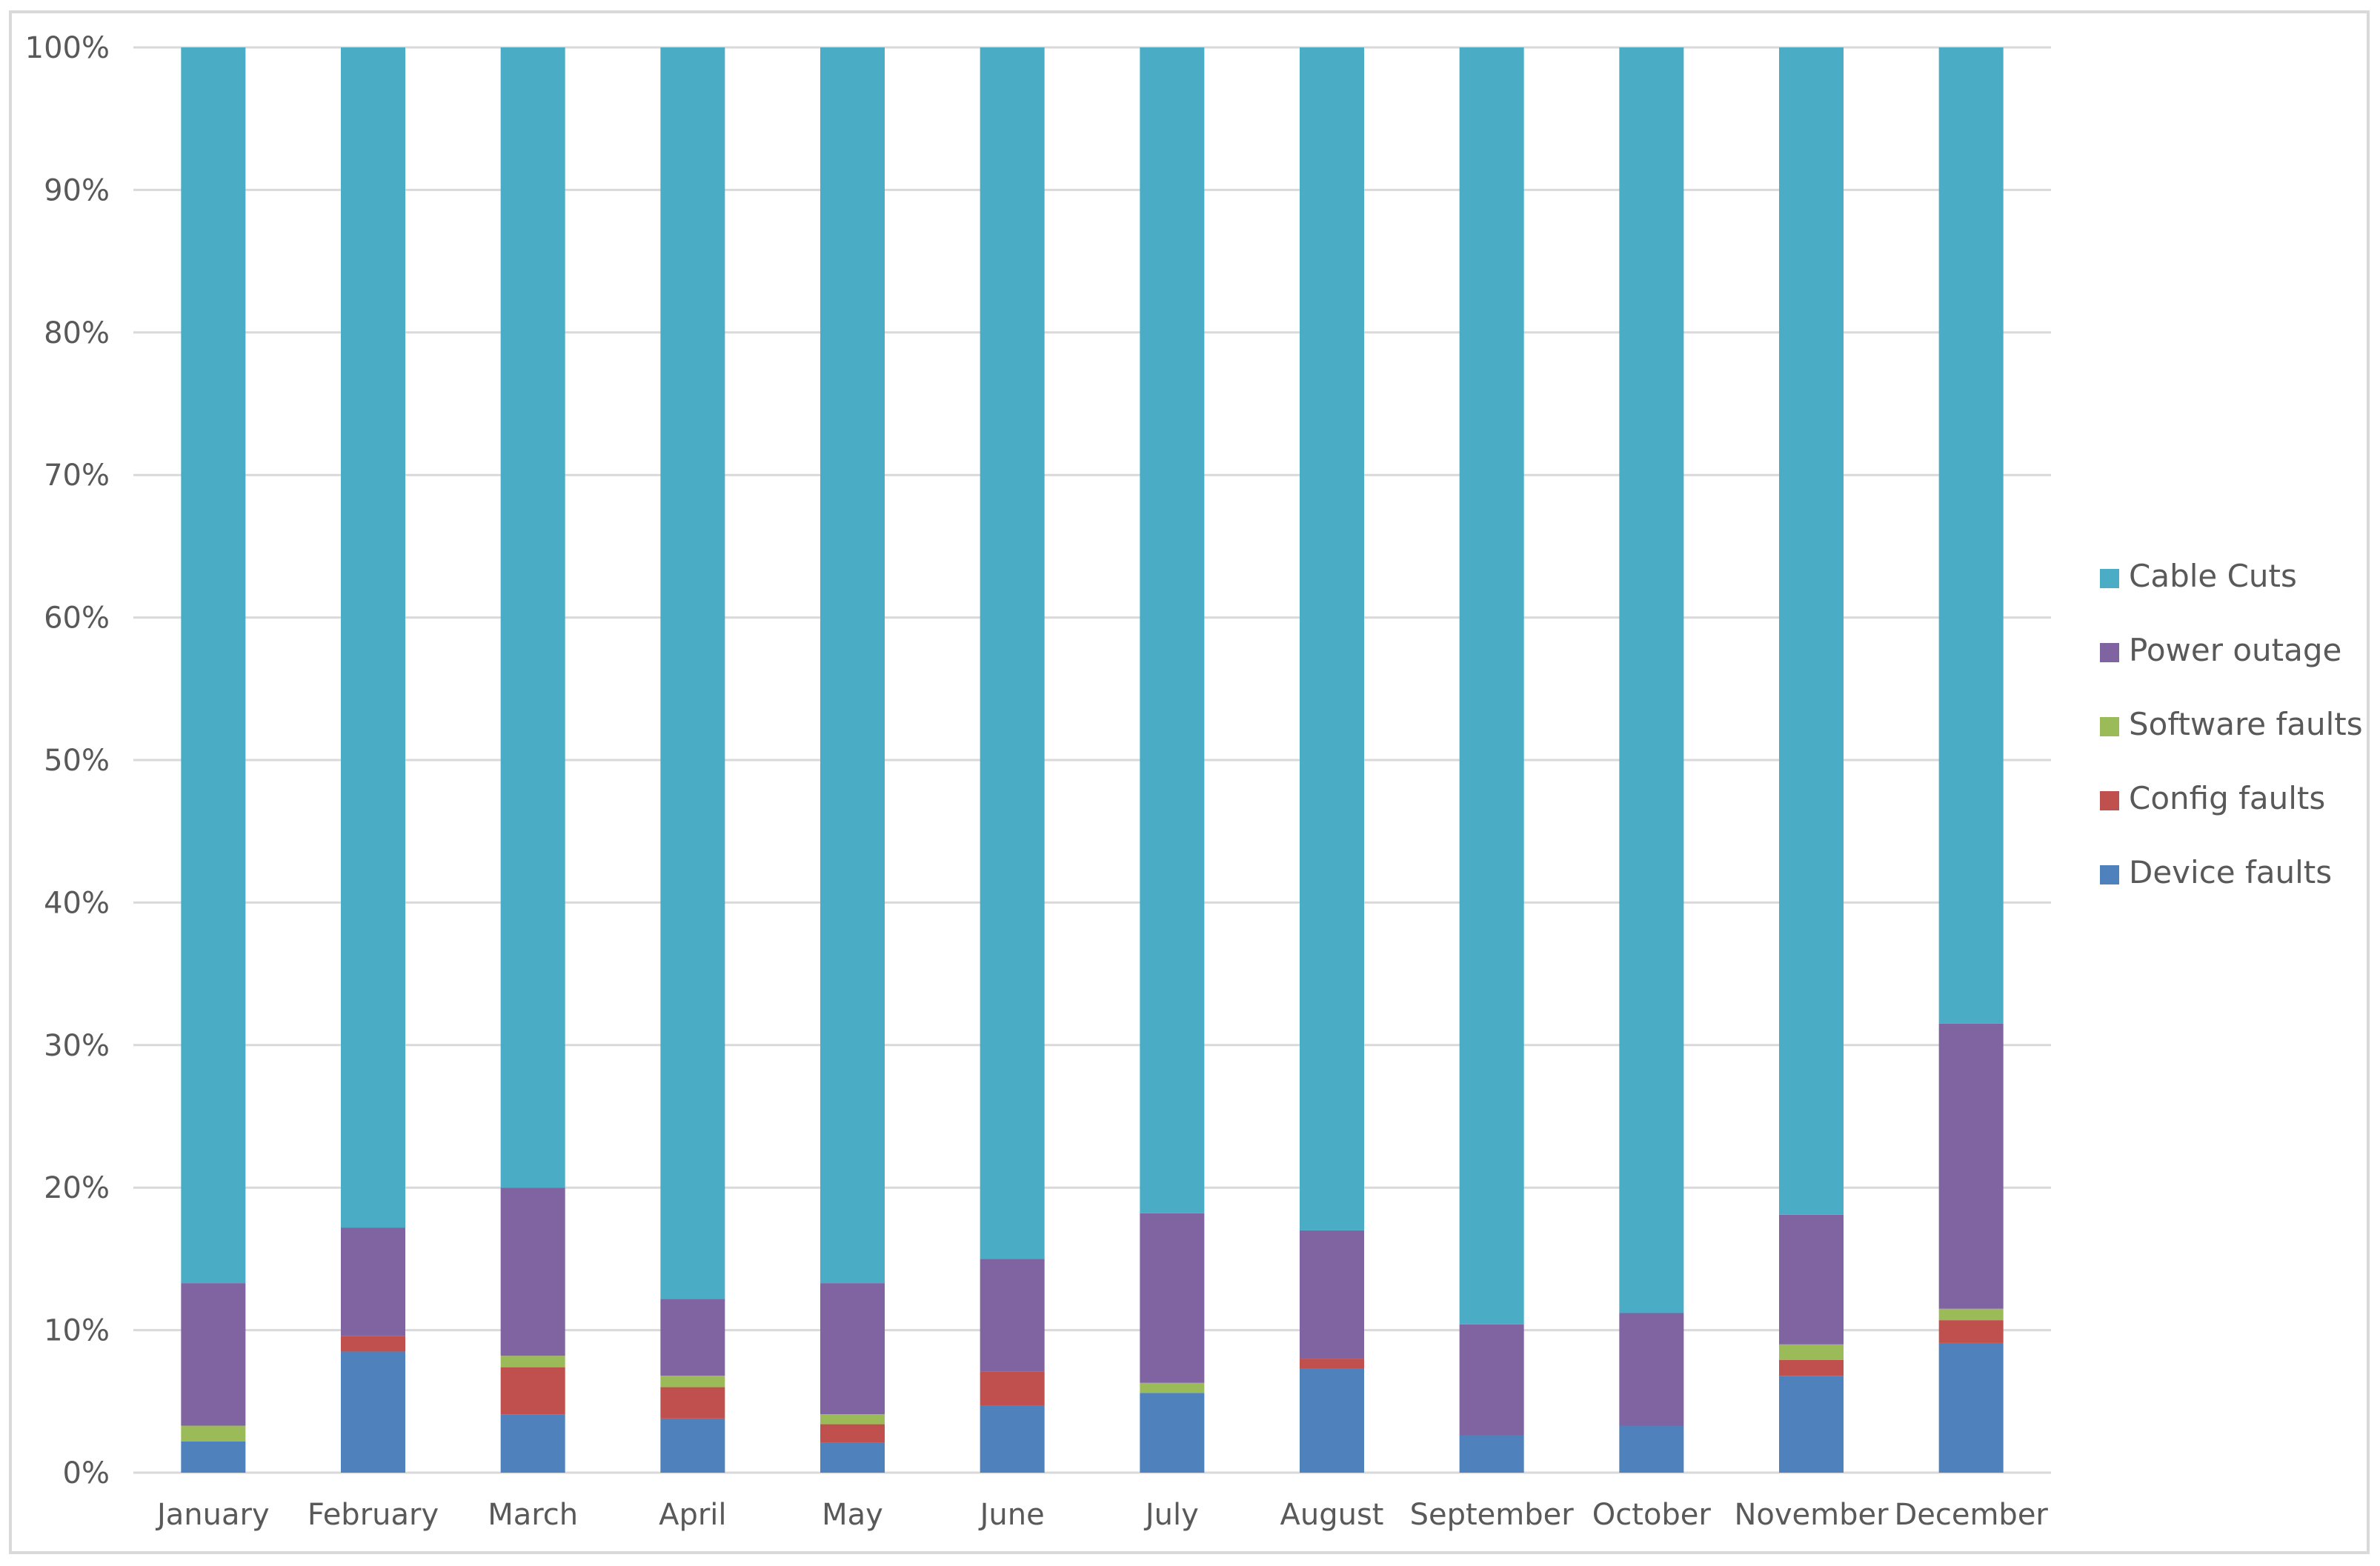 The width and height of the screenshot is (2380, 1566). Describe the element at coordinates (77, 333) in the screenshot. I see `y-tick-label: 80%` at that location.